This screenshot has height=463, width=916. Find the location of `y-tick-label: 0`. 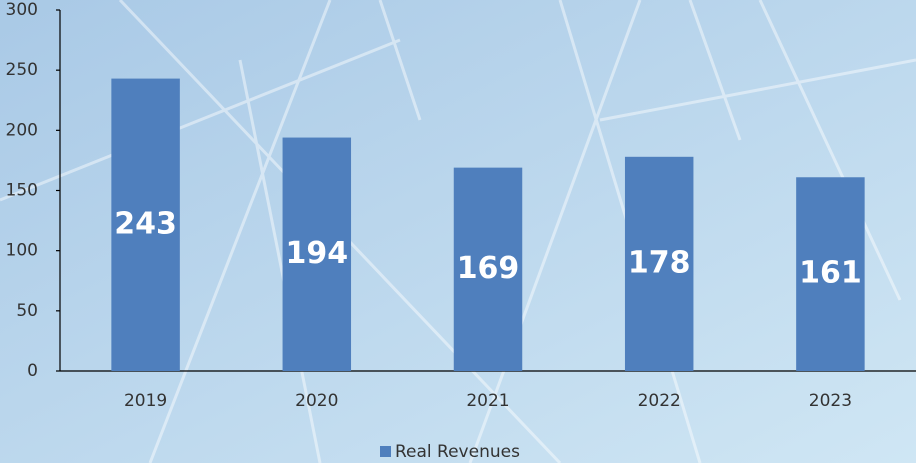

y-tick-label: 0 is located at coordinates (32, 371).